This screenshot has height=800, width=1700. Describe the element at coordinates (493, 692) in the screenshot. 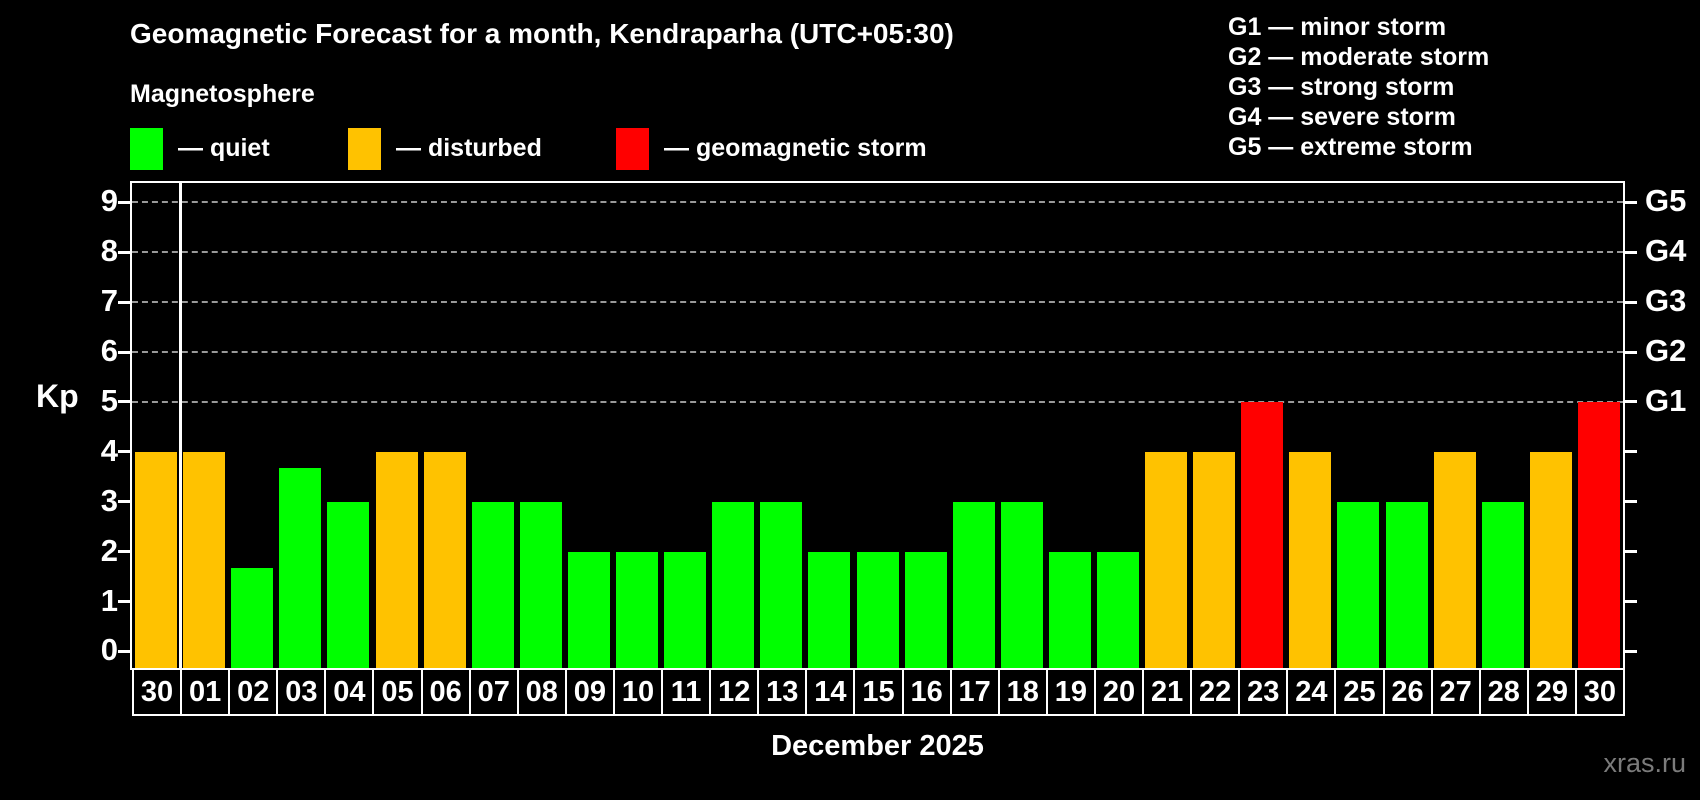

I see `day-label-cell: 07` at that location.